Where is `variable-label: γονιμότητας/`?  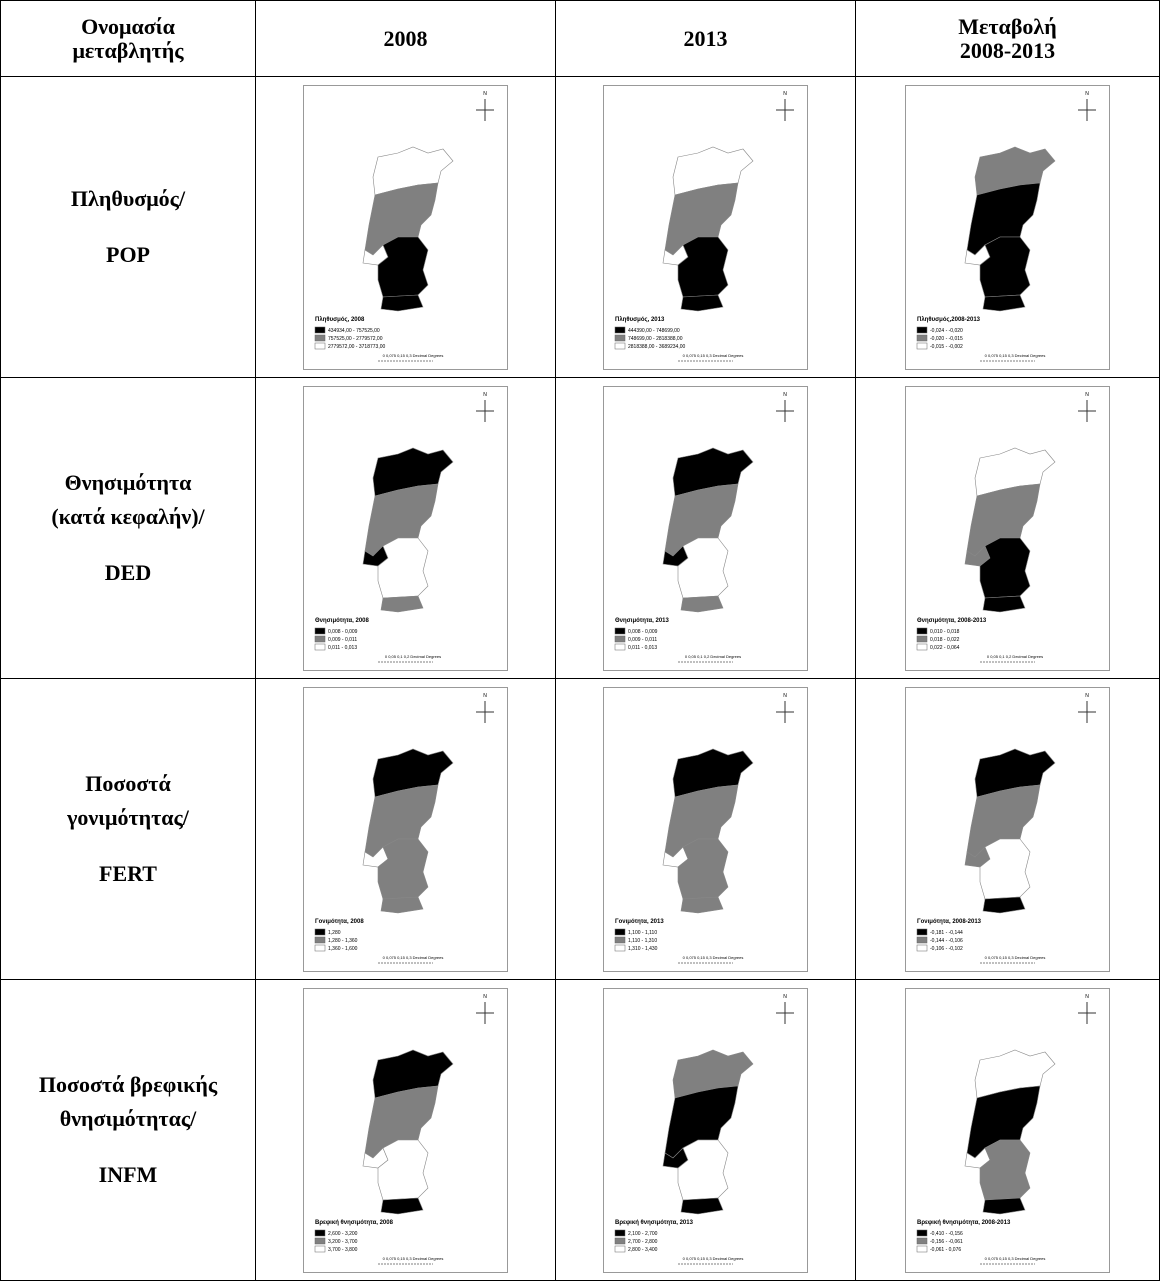
variable-label: γονιμότητας/ is located at coordinates (128, 817).